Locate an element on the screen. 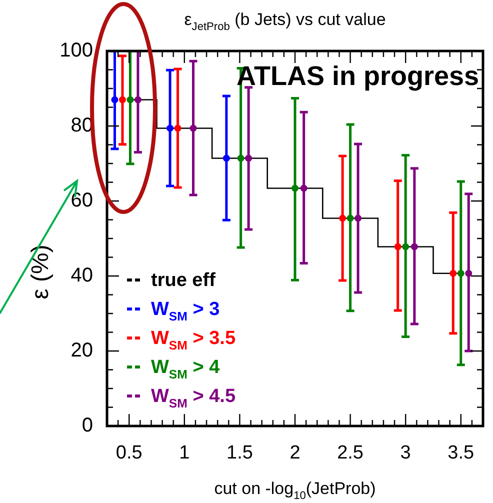 Image resolution: width=493 pixels, height=503 pixels. x-tick-label: 3 is located at coordinates (405, 453).